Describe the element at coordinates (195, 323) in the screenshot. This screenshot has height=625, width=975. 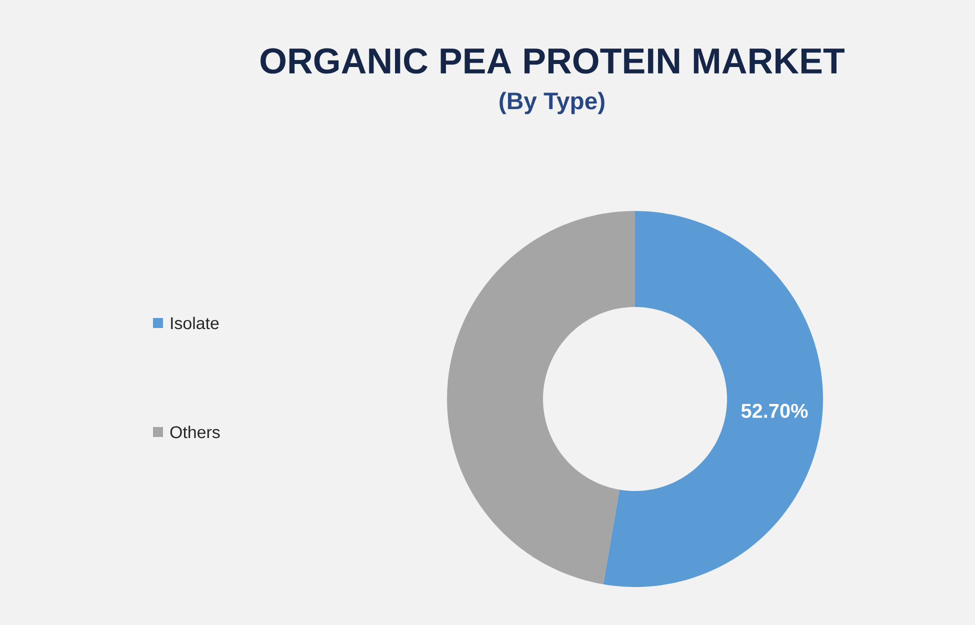
I see `legend-label: Isolate` at that location.